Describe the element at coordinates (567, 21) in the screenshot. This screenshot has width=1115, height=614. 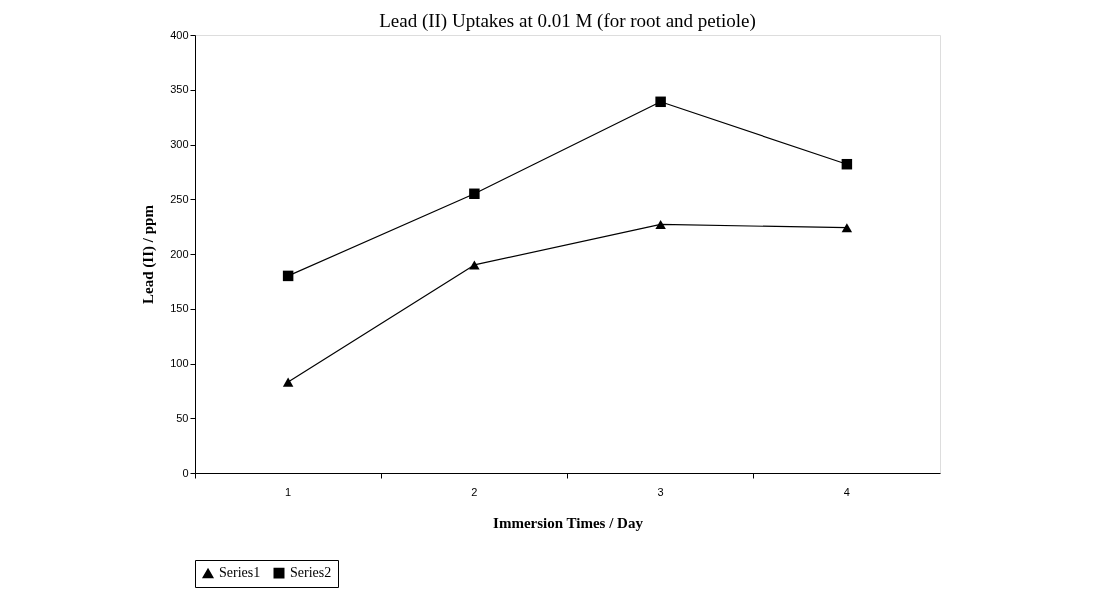
I see `chart-title: Lead (II) Uptakes at 0.01 M (for root and petiole)` at that location.